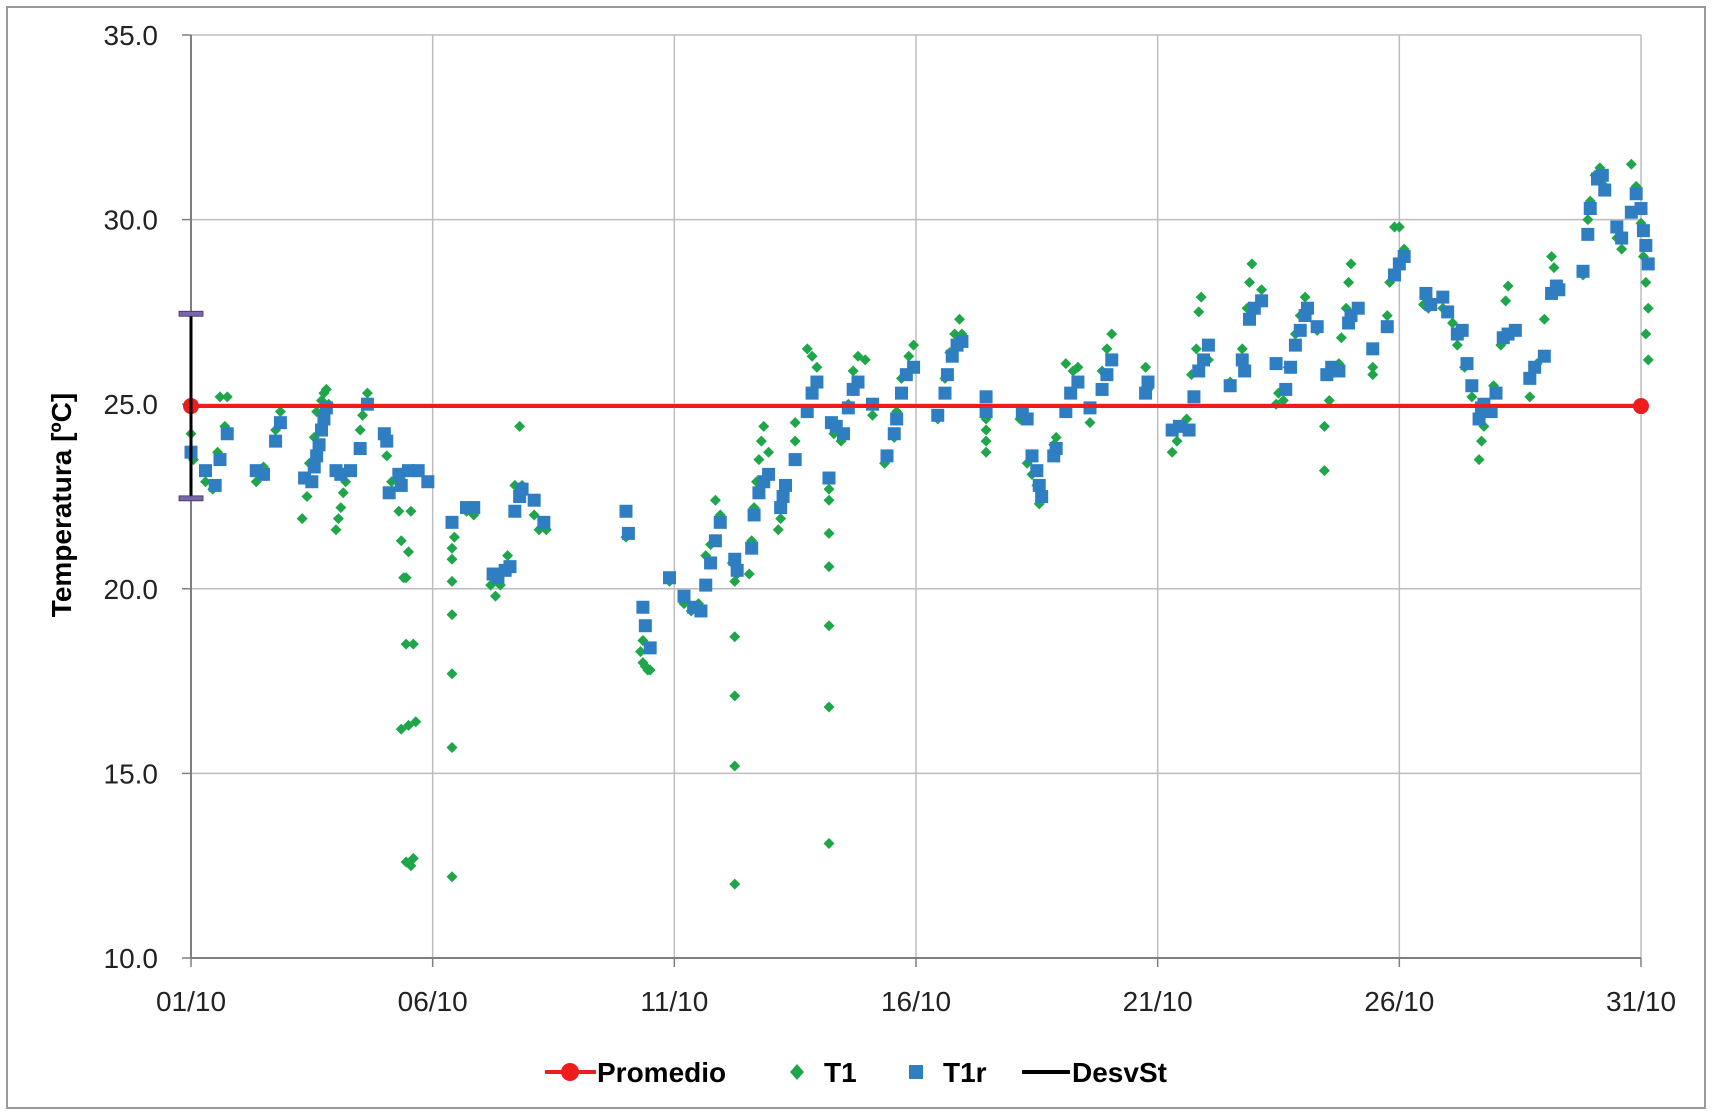 The height and width of the screenshot is (1117, 1714). I want to click on x-tick-label: 31/10, so click(1641, 1001).